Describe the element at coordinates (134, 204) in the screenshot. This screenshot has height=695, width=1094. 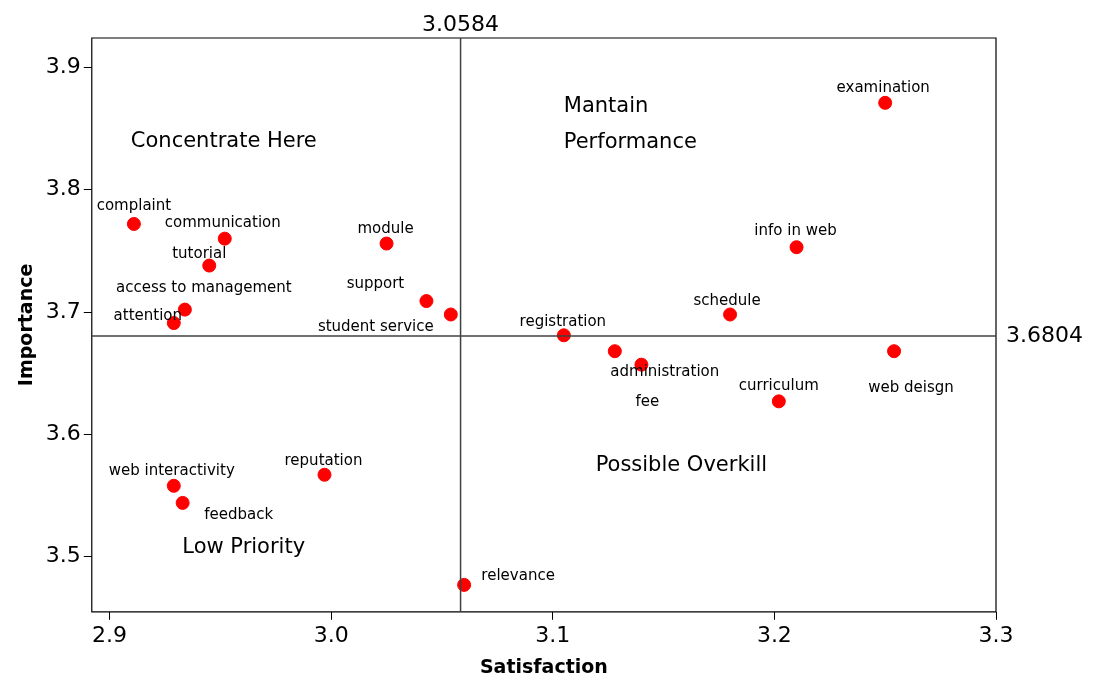
I see `annotation: complaint` at that location.